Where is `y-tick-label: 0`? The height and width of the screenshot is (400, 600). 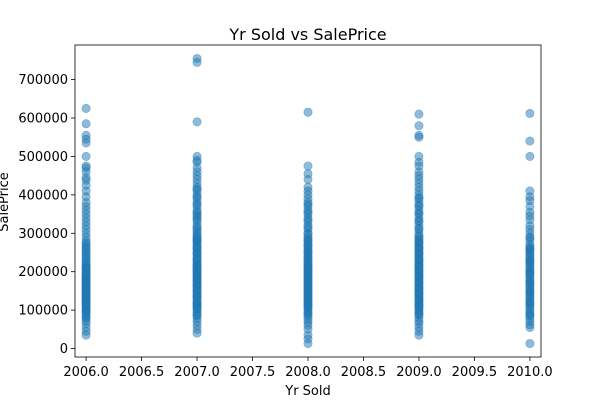
y-tick-label: 0 is located at coordinates (64, 349).